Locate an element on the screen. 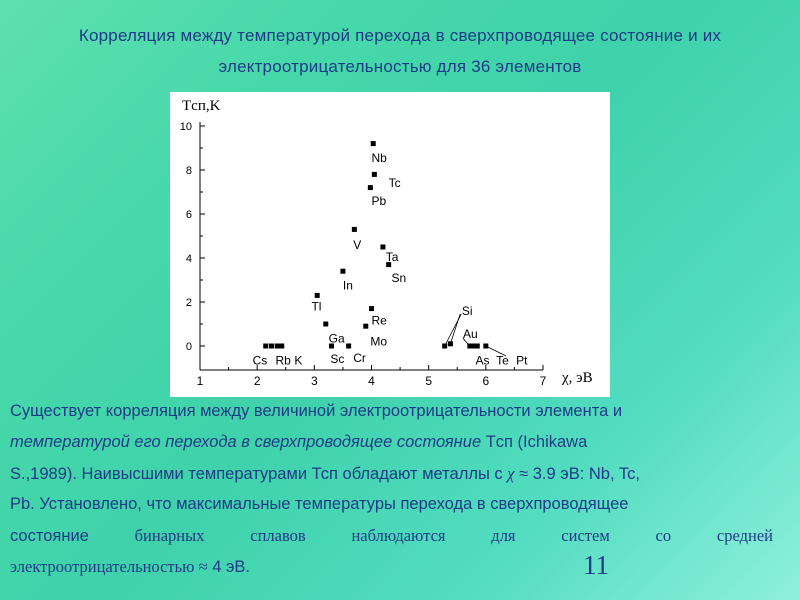 The image size is (800, 600). body-line-3-end: ≈ 3.9 эВ: Nb, Tc, is located at coordinates (577, 474).